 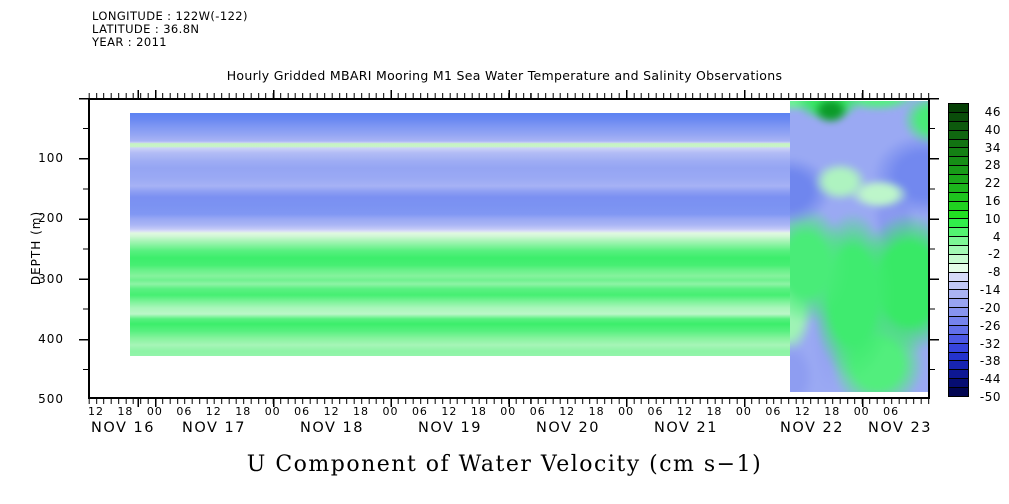 What do you see at coordinates (332, 428) in the screenshot?
I see `date-tick-label: NOV 18` at bounding box center [332, 428].